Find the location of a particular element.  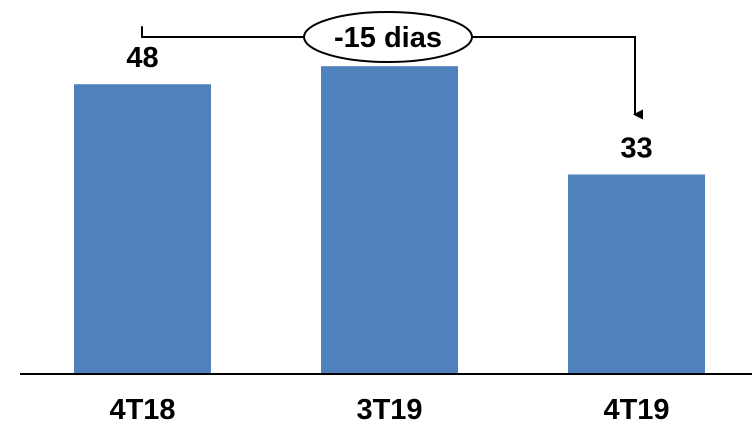

bar-3t19 is located at coordinates (389, 219).